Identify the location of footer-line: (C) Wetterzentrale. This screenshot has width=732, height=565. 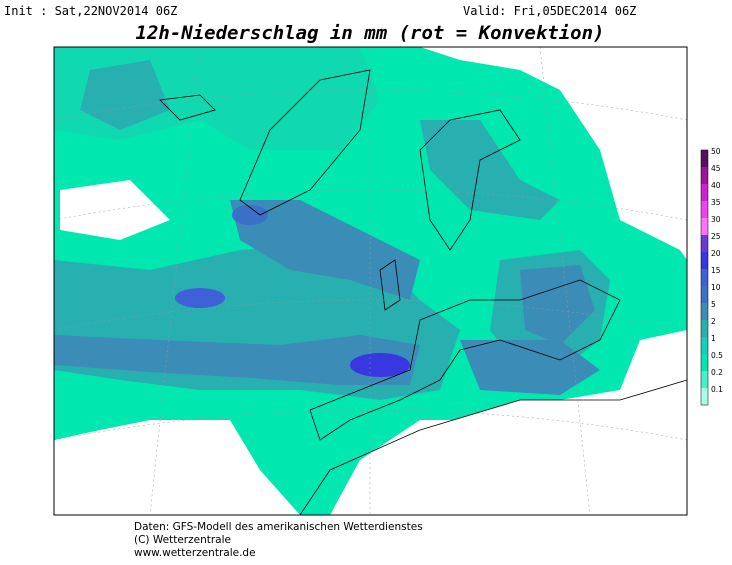
(182, 540).